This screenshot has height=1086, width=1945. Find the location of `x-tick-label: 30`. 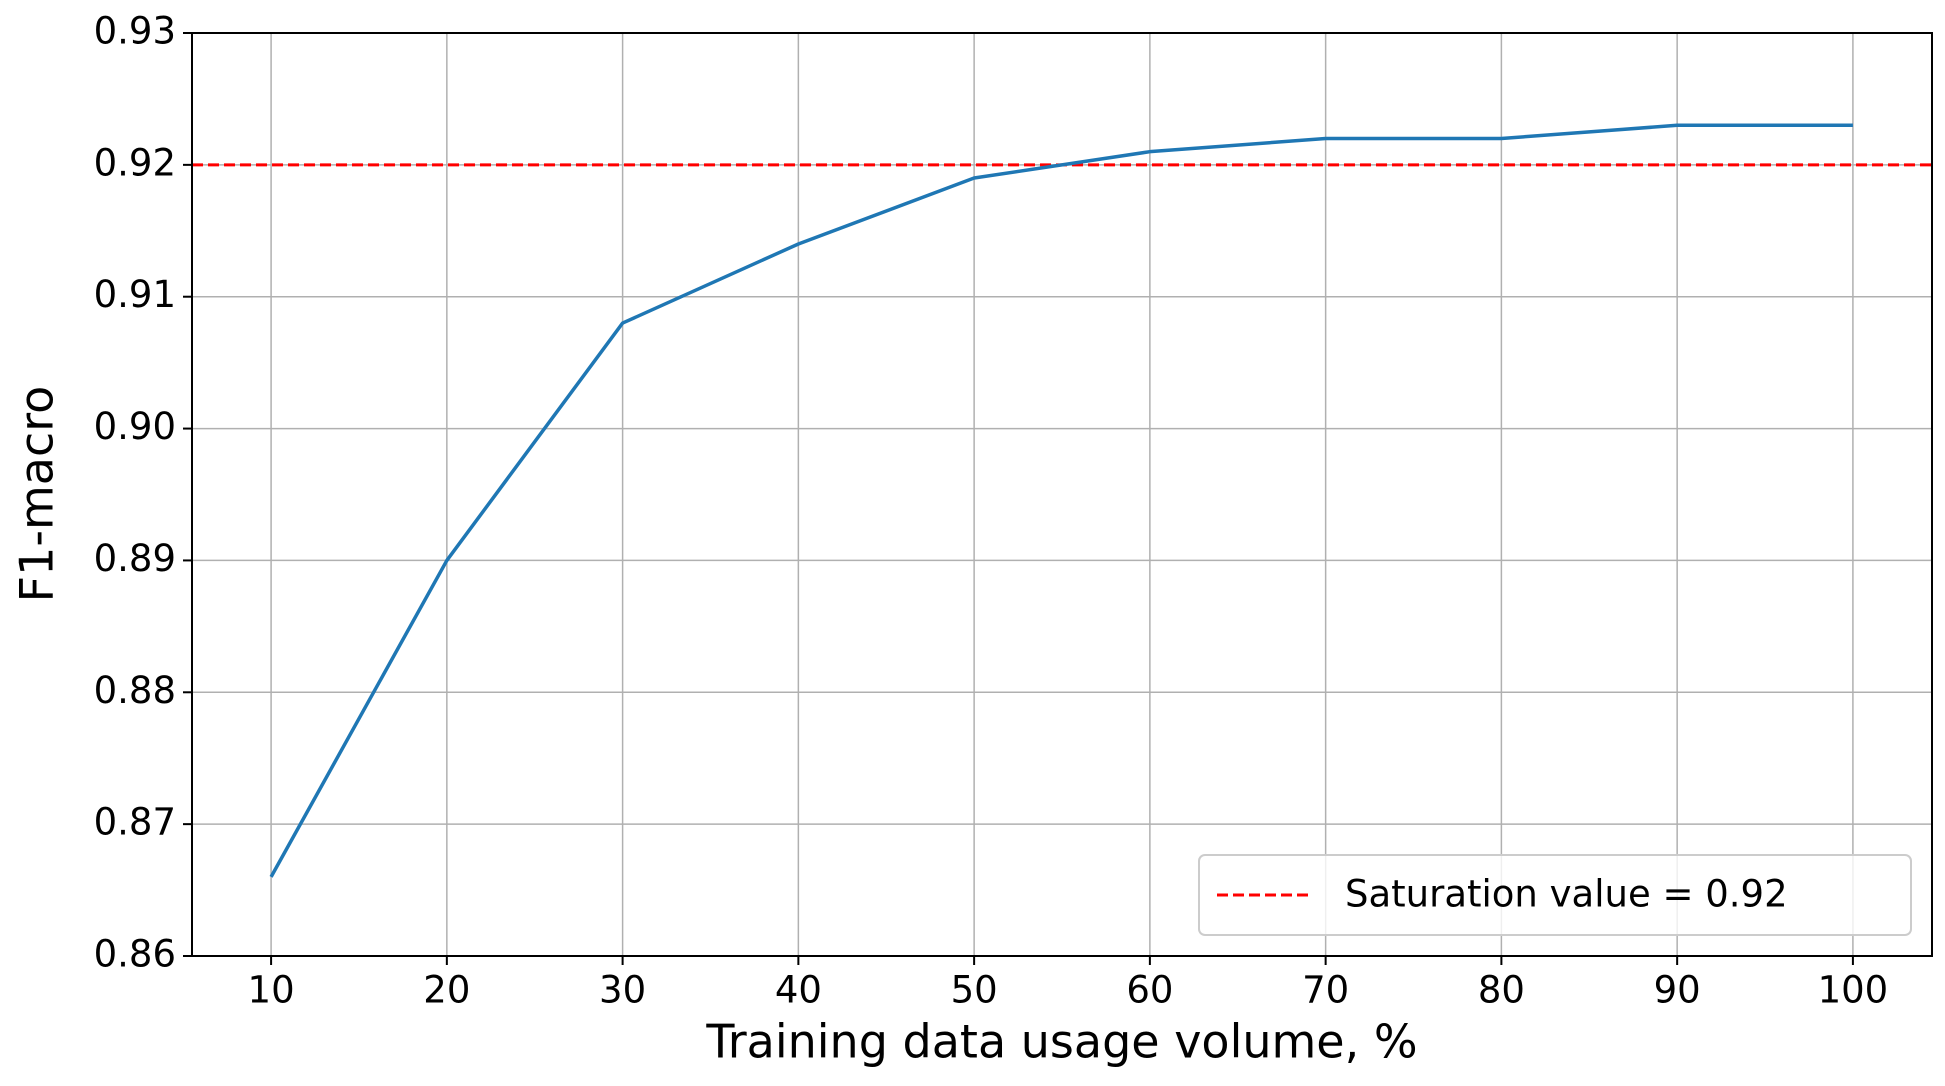

x-tick-label: 30 is located at coordinates (622, 990).